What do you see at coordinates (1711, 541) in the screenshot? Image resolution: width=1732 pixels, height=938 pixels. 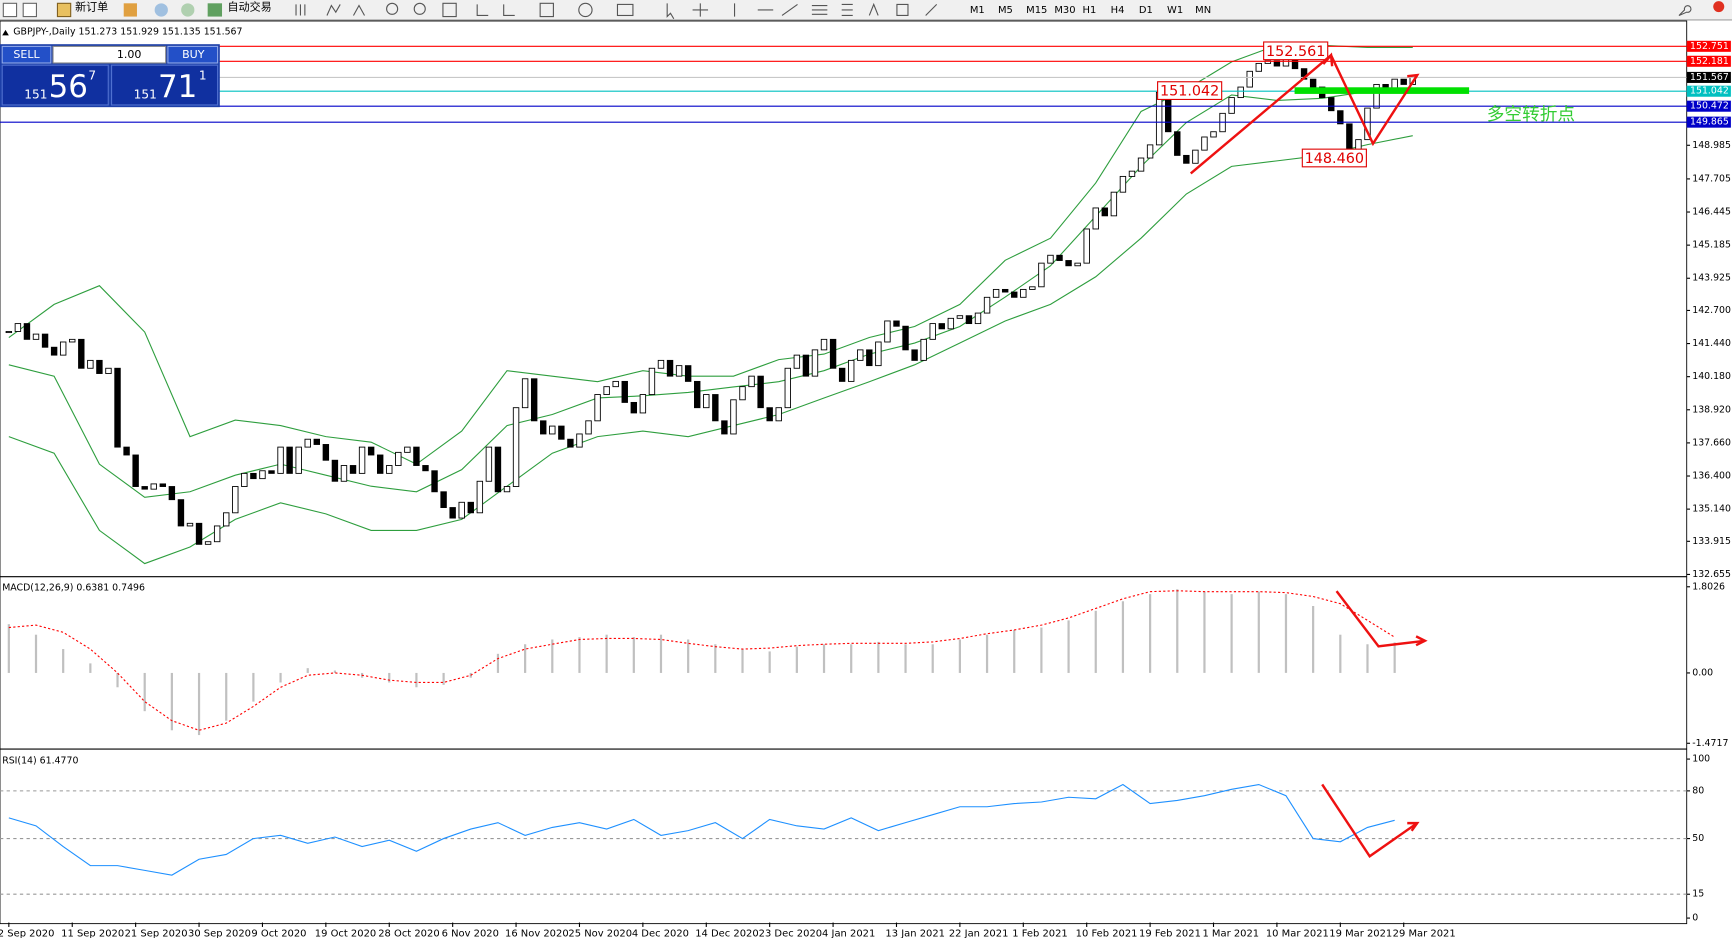 I see `y-tick-label: 133.915` at bounding box center [1711, 541].